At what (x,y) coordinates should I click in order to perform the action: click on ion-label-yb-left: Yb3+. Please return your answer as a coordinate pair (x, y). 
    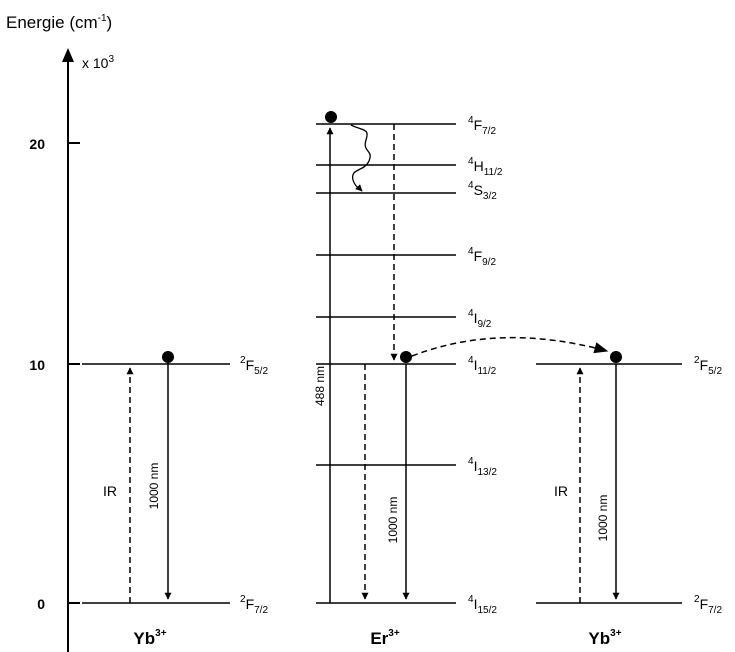
    Looking at the image, I should click on (149, 638).